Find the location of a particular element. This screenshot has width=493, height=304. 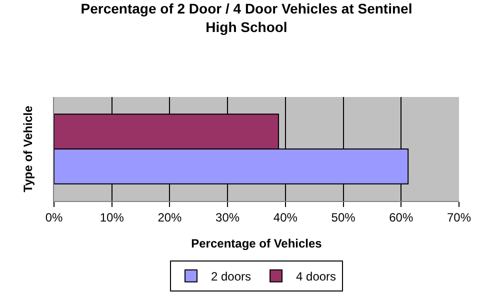

y-axis-title: Type of Vehicle is located at coordinates (27, 148).